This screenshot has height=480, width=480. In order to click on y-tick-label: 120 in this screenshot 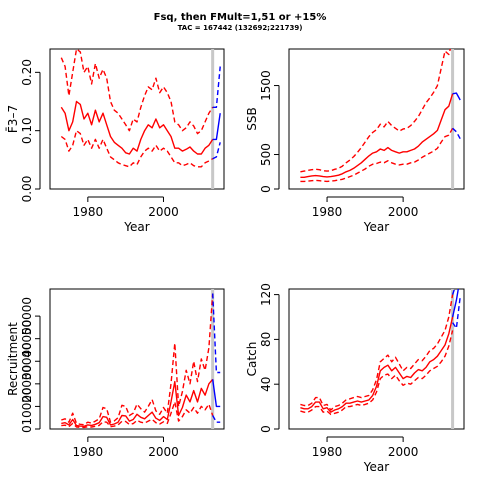, I will do `click(266, 294)`.